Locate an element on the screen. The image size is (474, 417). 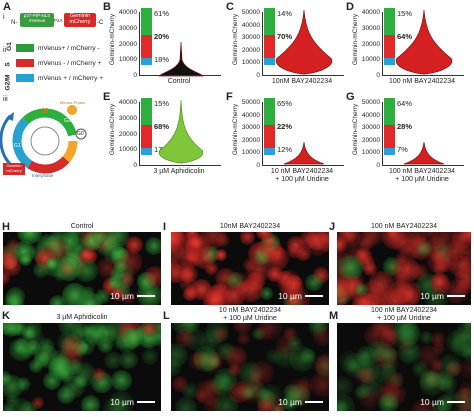
stacked-bar-top is located at coordinates (146, 111).